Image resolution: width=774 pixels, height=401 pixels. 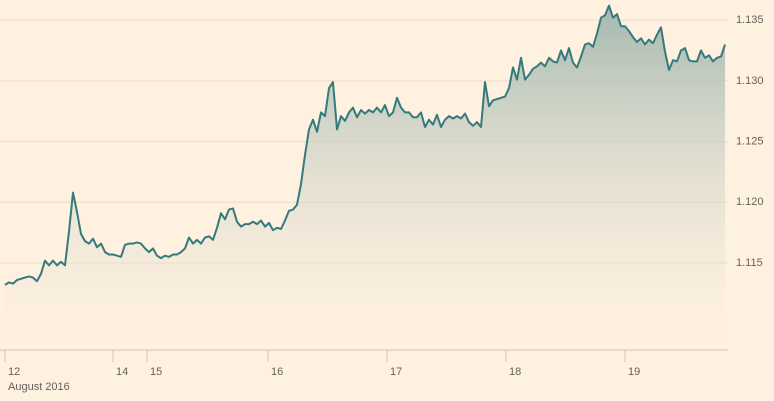 What do you see at coordinates (750, 81) in the screenshot?
I see `y-tick-label: 1.130` at bounding box center [750, 81].